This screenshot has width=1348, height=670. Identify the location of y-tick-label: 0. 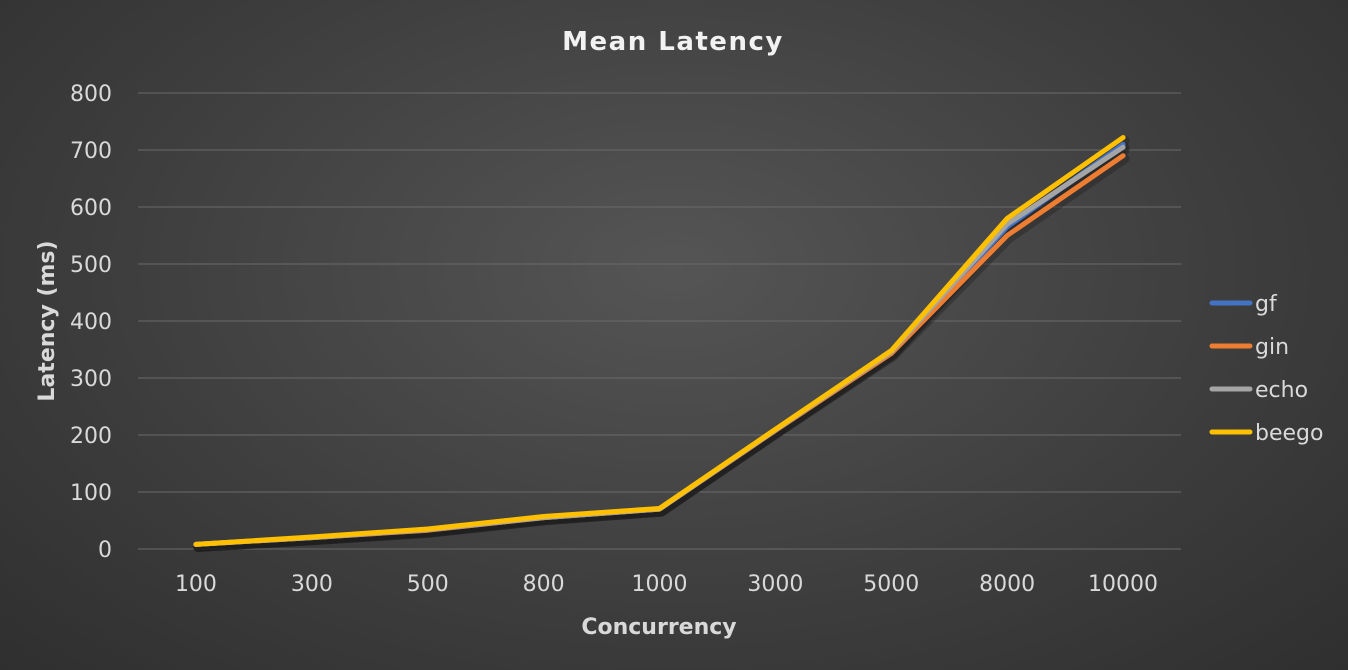
(105, 550).